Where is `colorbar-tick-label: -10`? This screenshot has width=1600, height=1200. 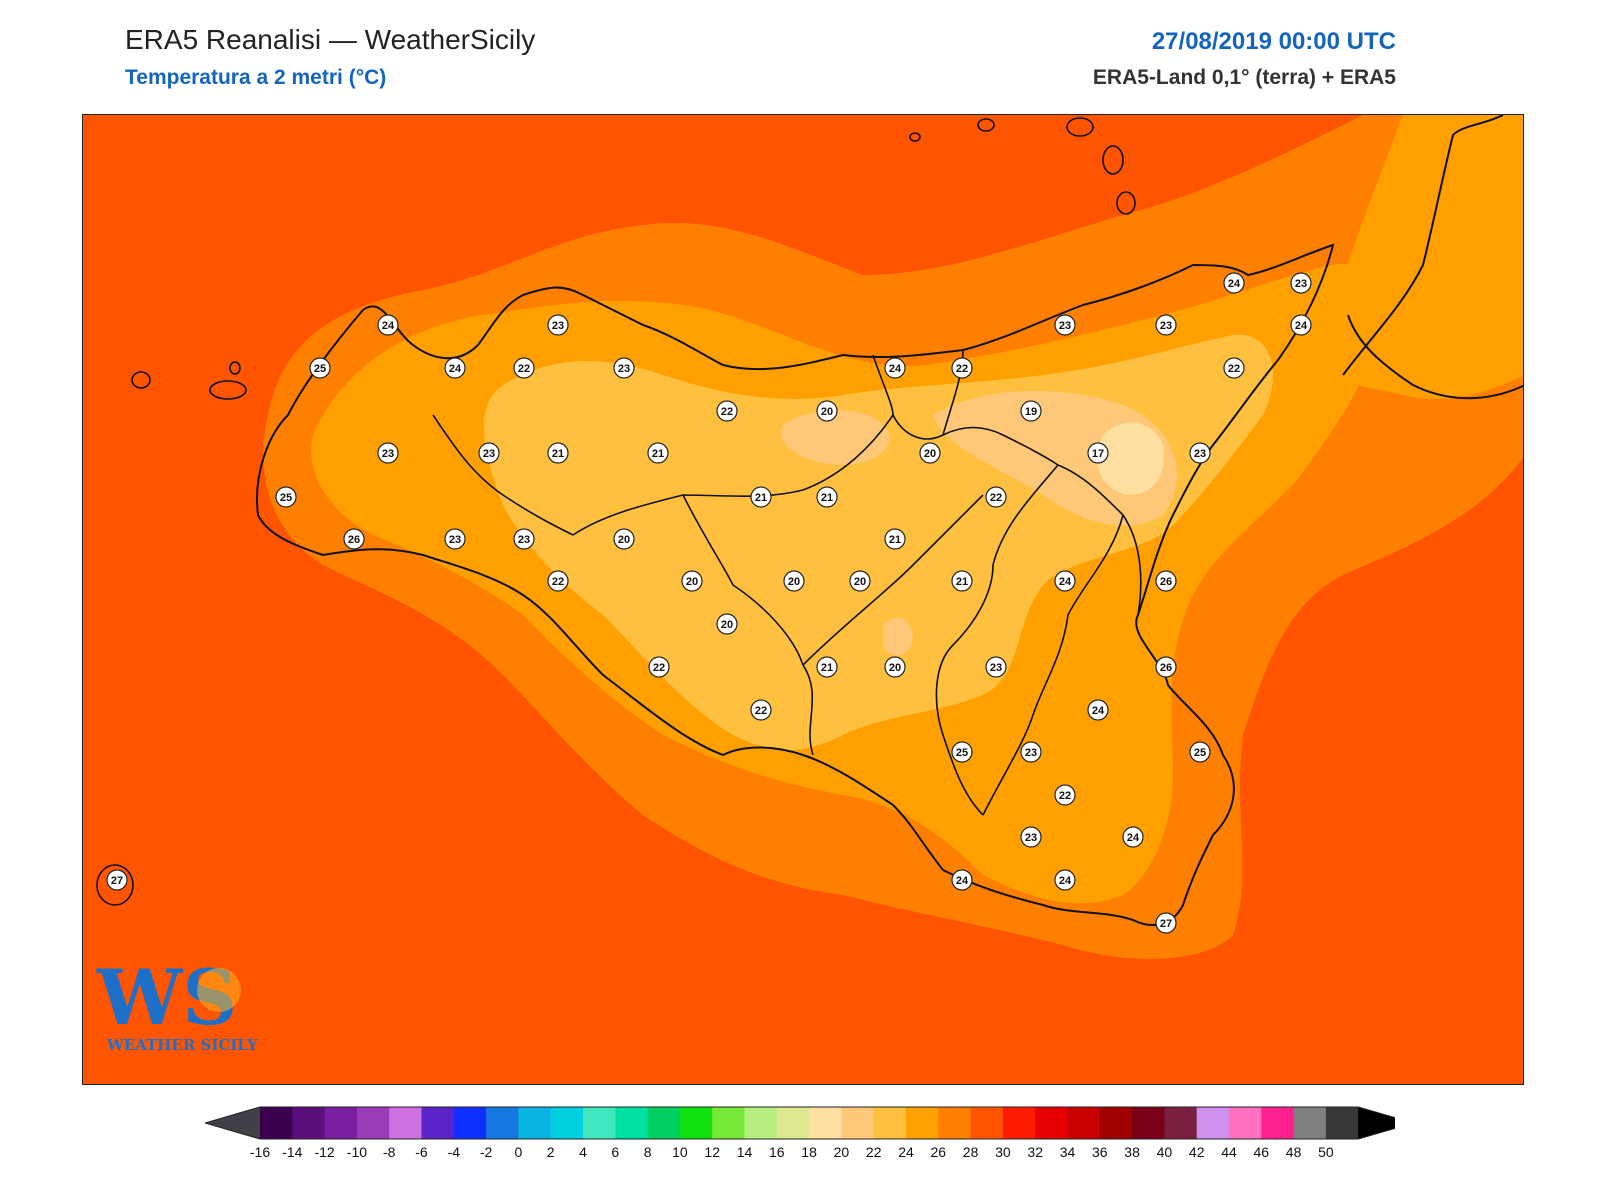 colorbar-tick-label: -10 is located at coordinates (357, 1152).